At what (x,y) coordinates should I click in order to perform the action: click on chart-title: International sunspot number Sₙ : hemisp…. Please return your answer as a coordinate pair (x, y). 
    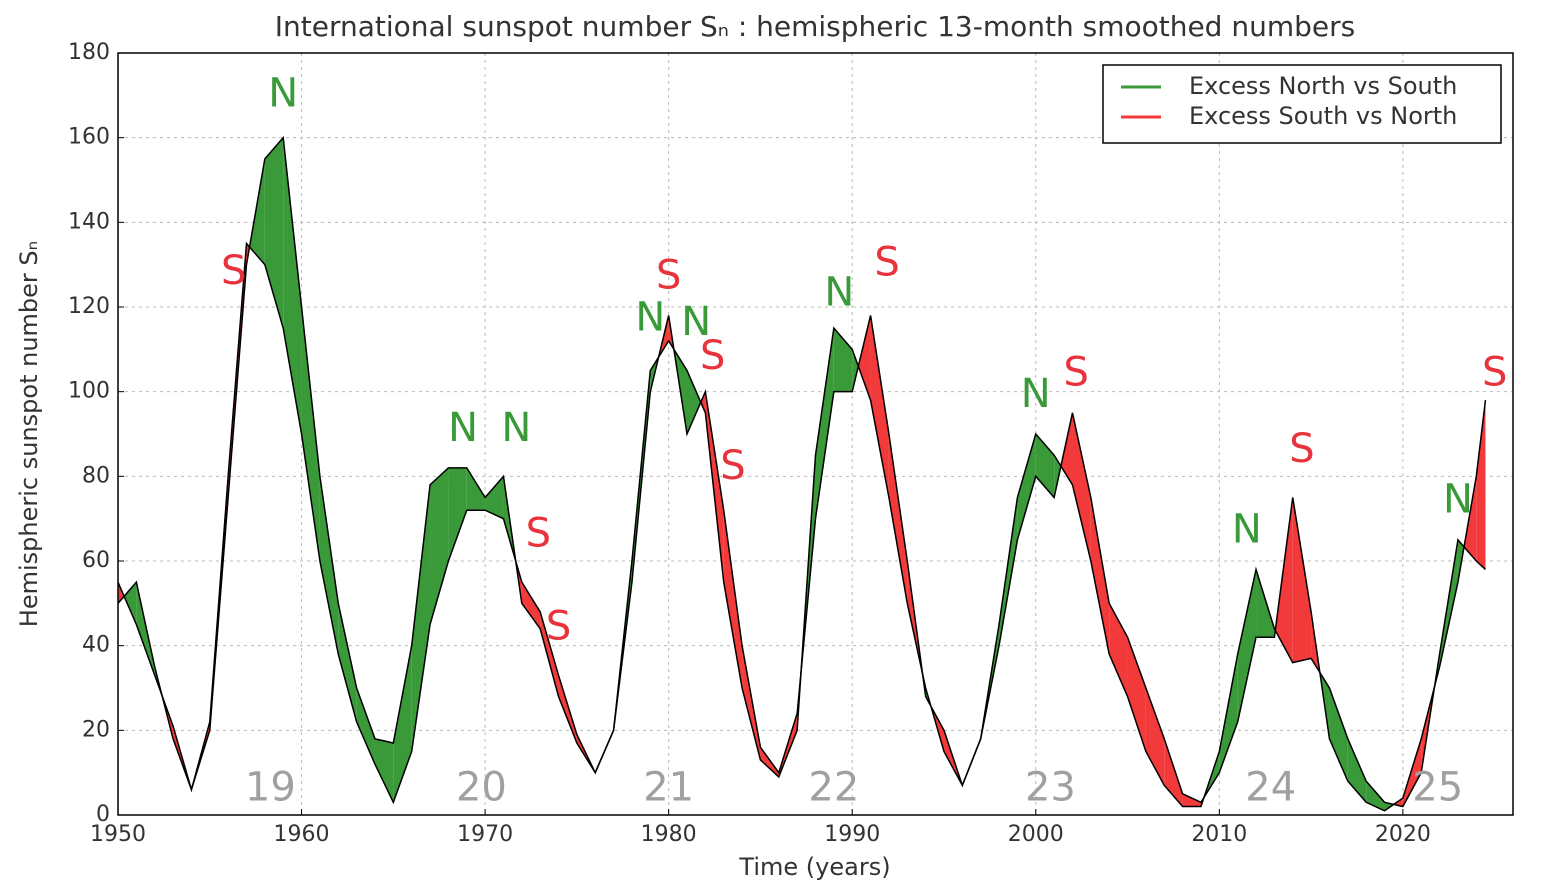
    Looking at the image, I should click on (815, 26).